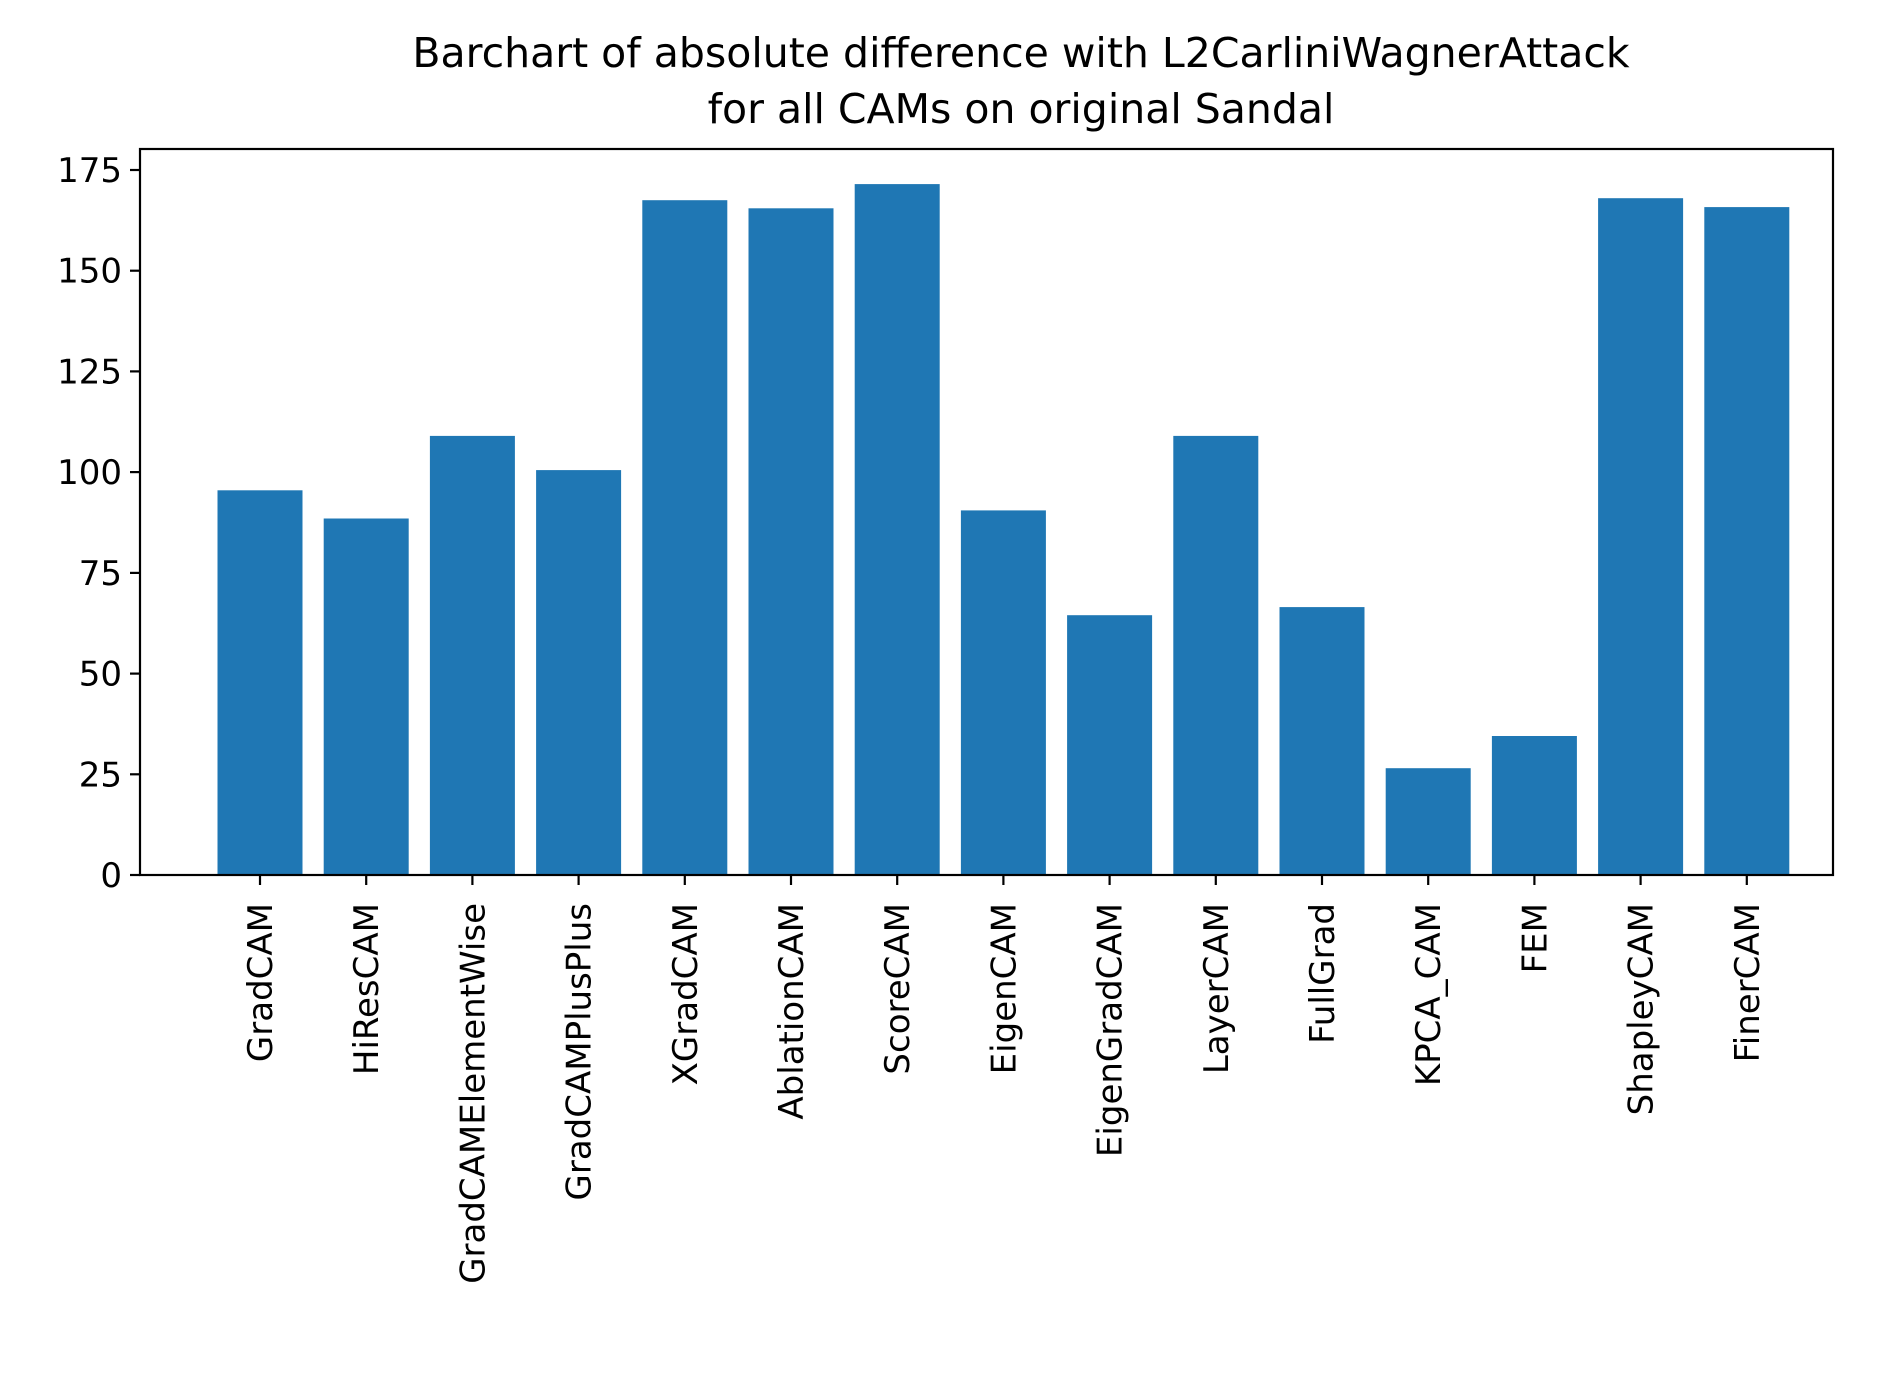 Image resolution: width=1890 pixels, height=1398 pixels. What do you see at coordinates (89, 372) in the screenshot?
I see `y-tick-label: 125` at bounding box center [89, 372].